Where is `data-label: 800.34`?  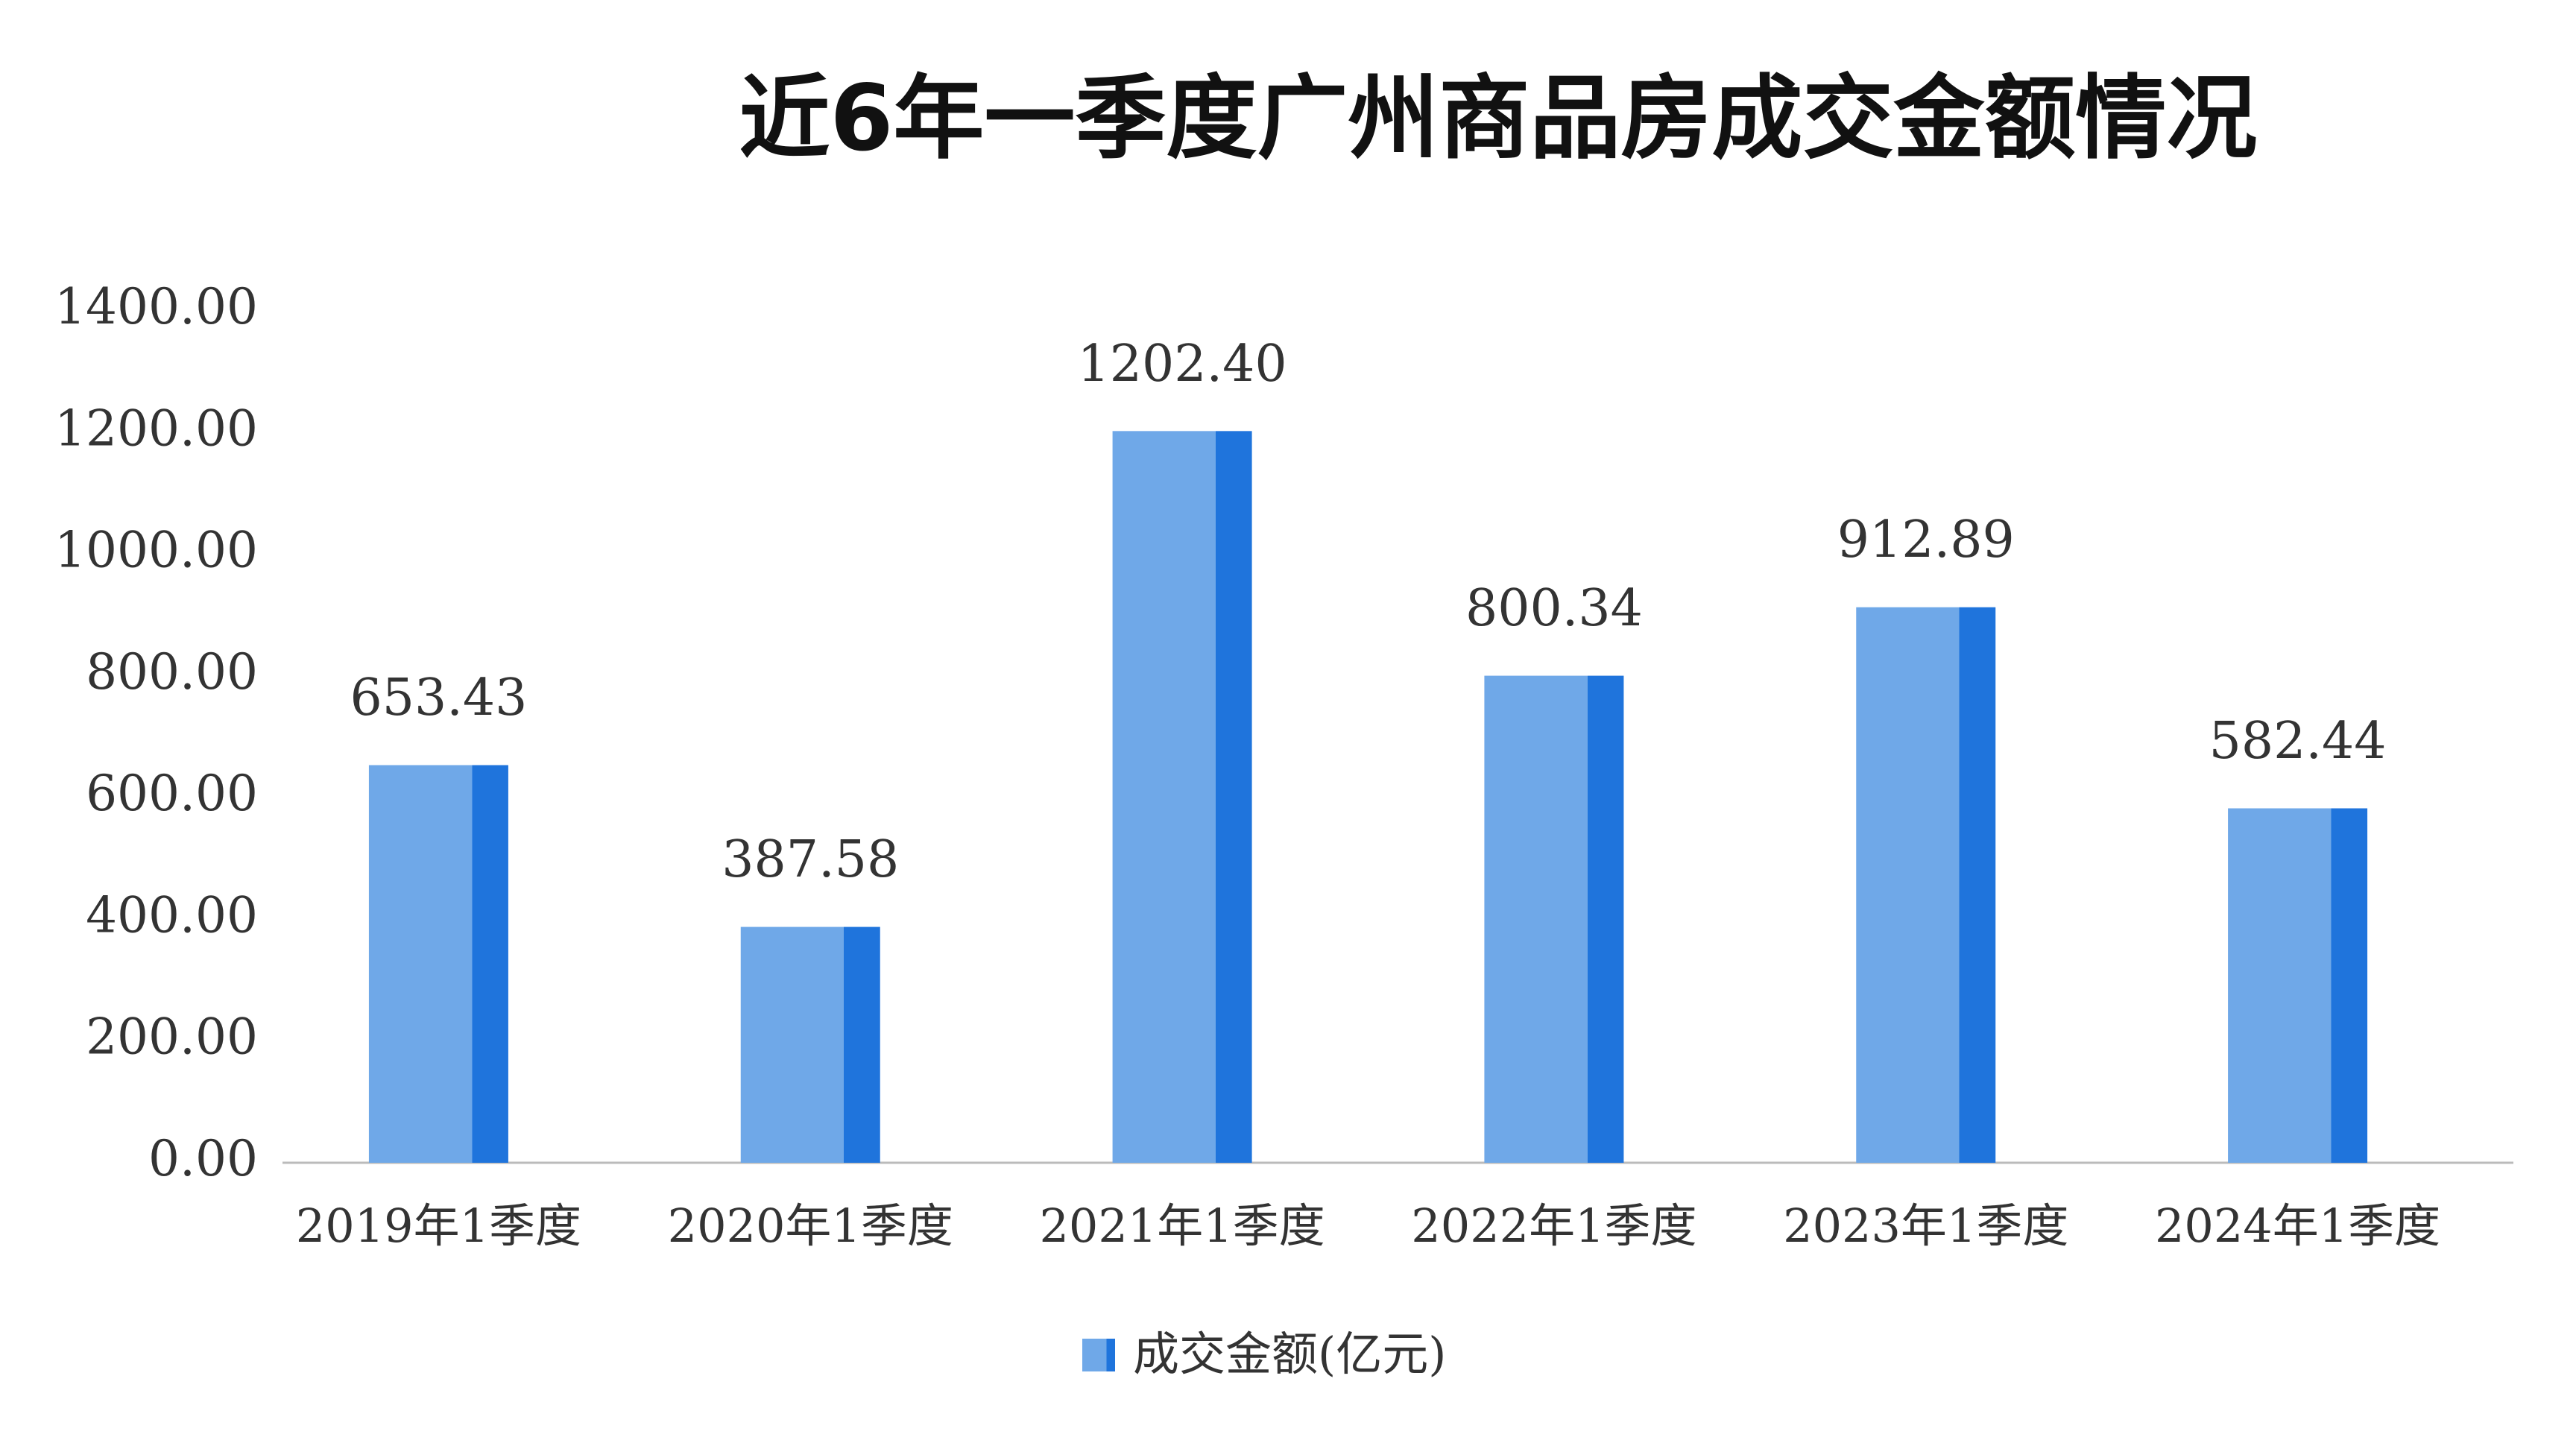 data-label: 800.34 is located at coordinates (1554, 608).